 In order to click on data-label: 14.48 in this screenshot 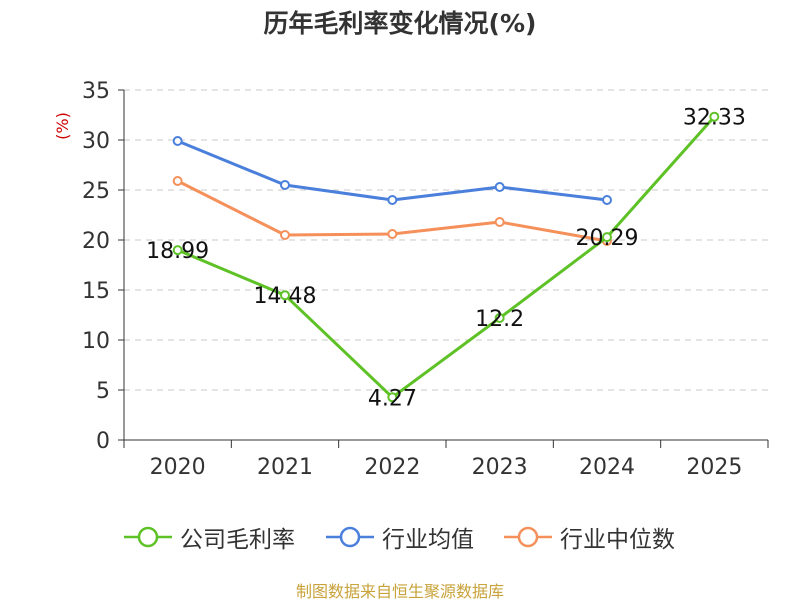, I will do `click(285, 296)`.